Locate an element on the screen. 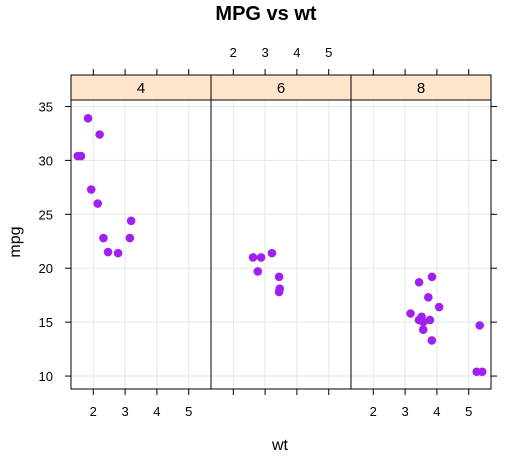 Image resolution: width=524 pixels, height=462 pixels. panel-strip-label: 6 is located at coordinates (281, 88).